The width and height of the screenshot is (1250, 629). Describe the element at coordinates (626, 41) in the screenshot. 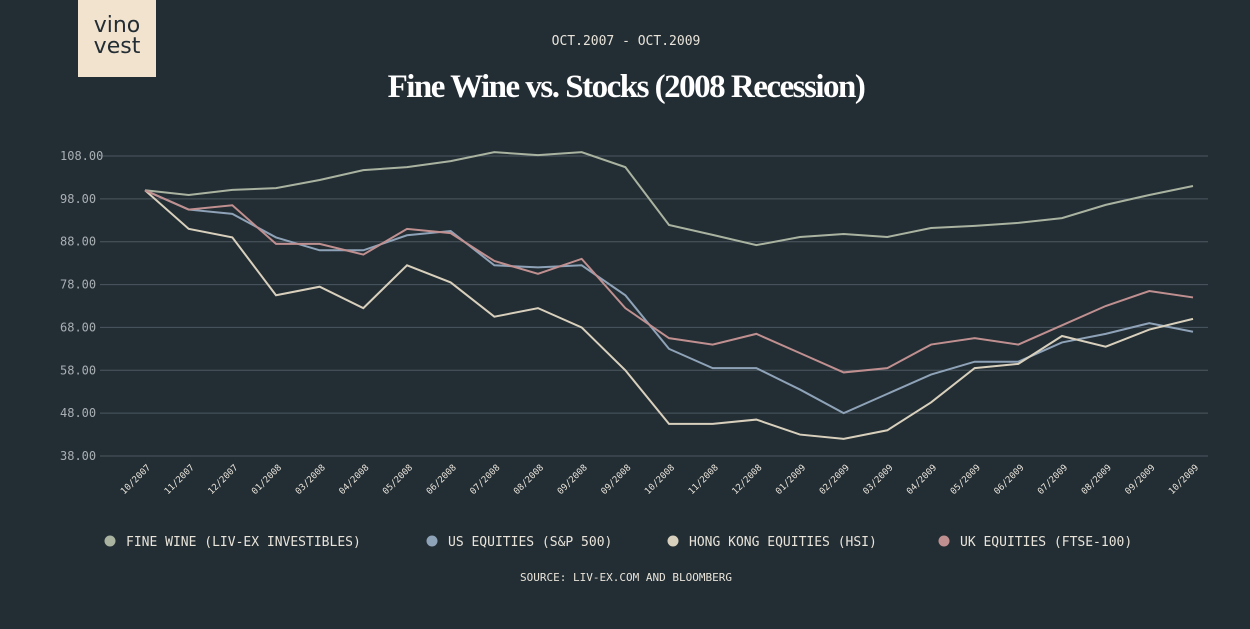

I see `chart-subtitle: OCT.2007 - OCT.2009` at that location.